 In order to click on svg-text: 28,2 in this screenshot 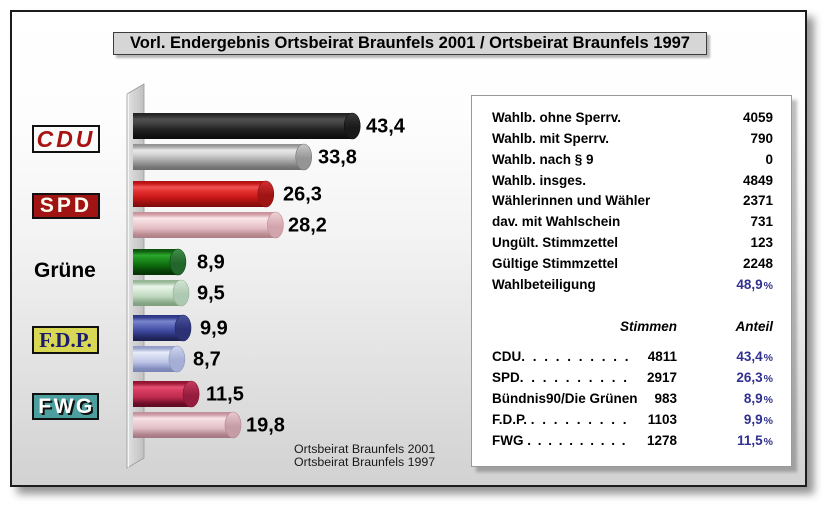, I will do `click(307, 226)`.